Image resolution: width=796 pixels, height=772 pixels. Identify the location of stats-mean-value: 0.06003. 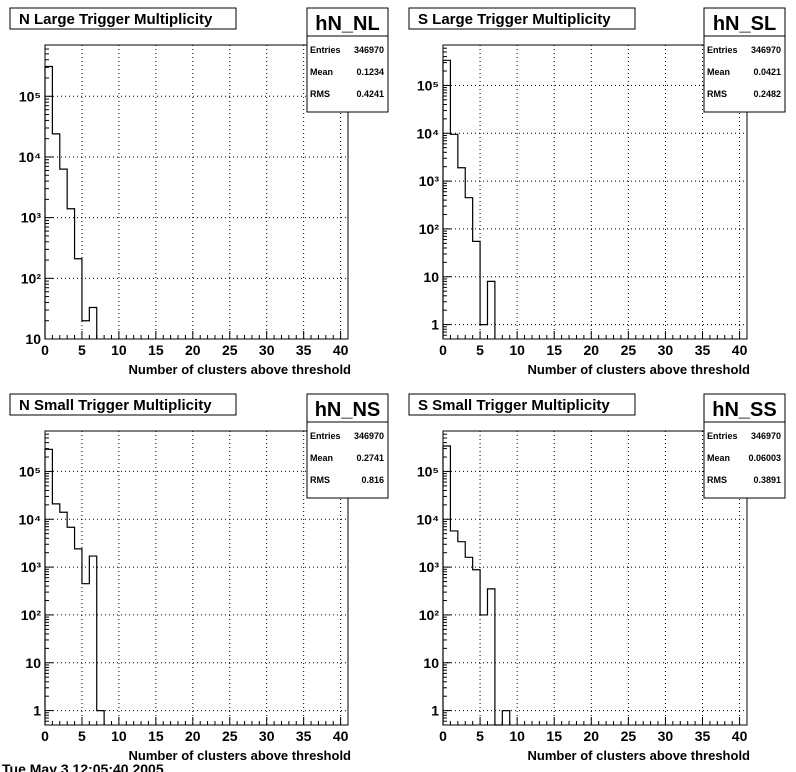
(764, 458).